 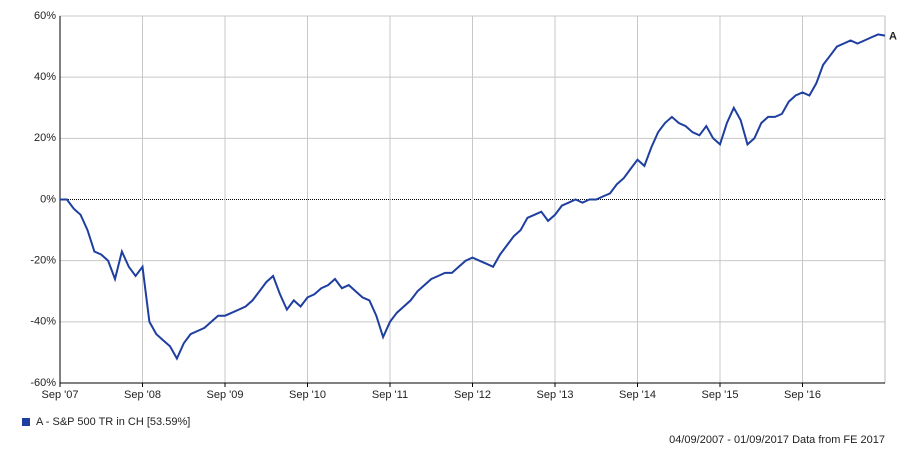 What do you see at coordinates (45, 77) in the screenshot?
I see `y-tick-label: 40%` at bounding box center [45, 77].